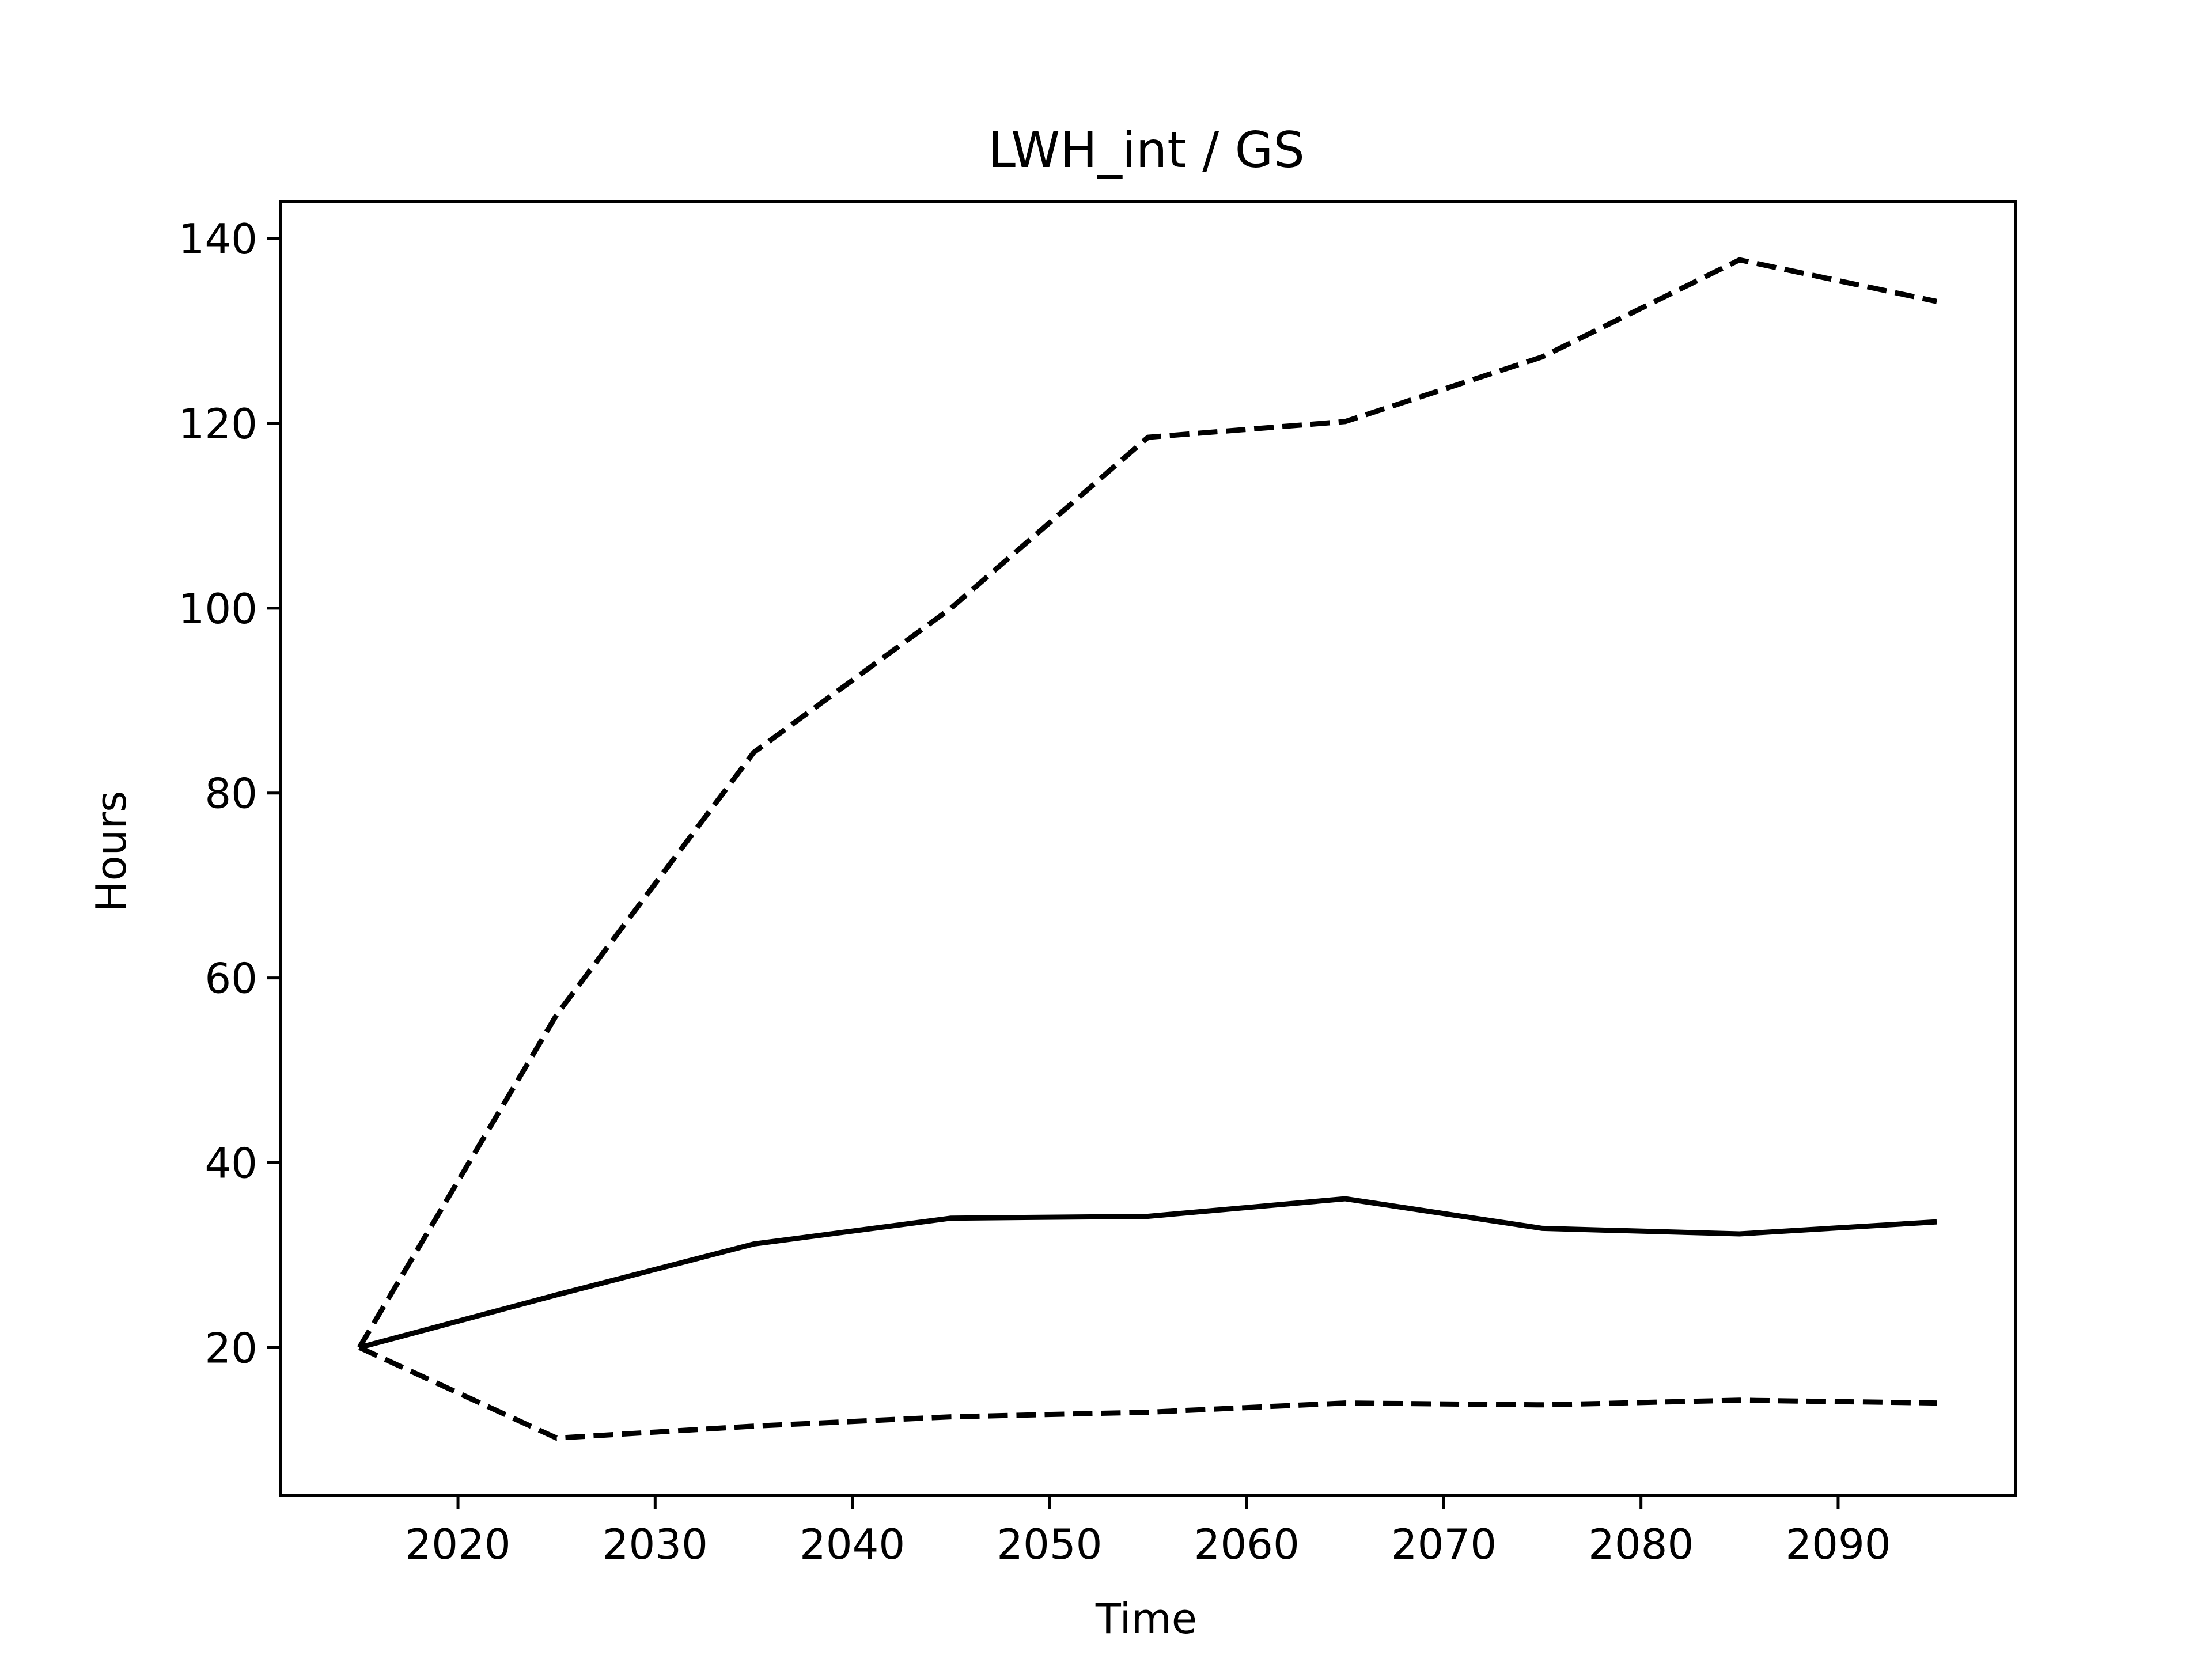  Describe the element at coordinates (111, 851) in the screenshot. I see `y-axis-label: Hours` at that location.